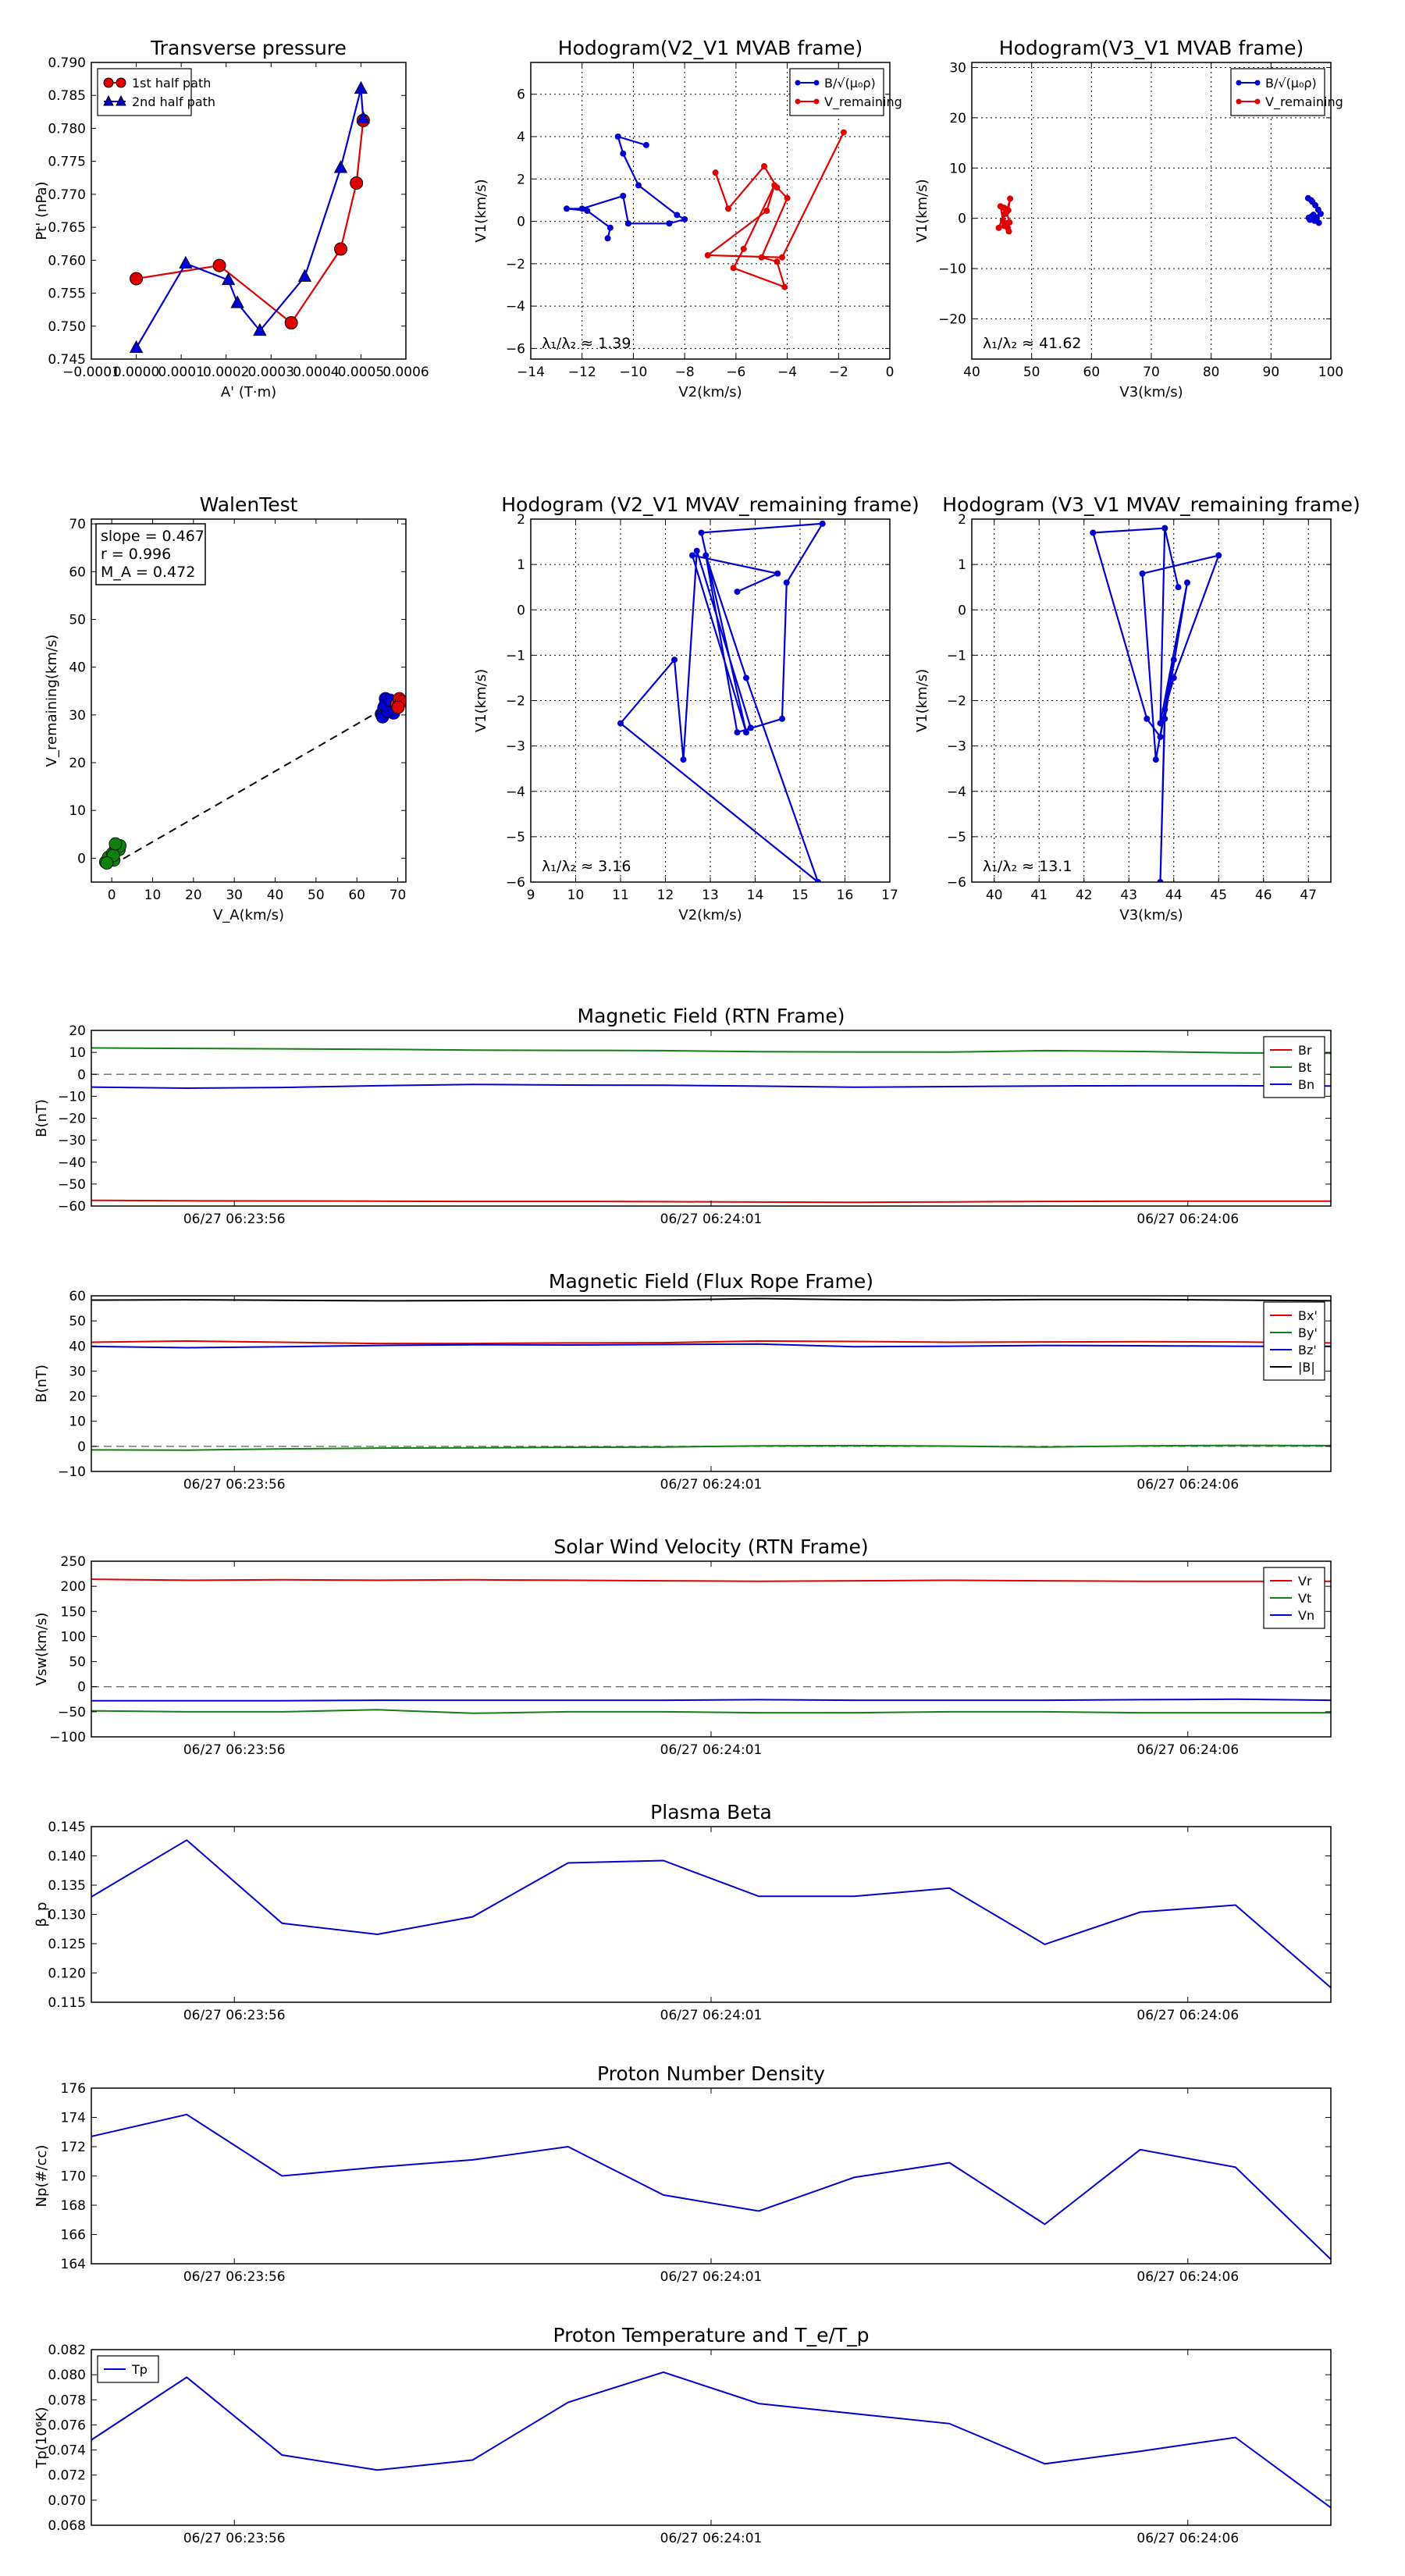  Describe the element at coordinates (173, 101) in the screenshot. I see `legend-label: 2nd half path` at that location.